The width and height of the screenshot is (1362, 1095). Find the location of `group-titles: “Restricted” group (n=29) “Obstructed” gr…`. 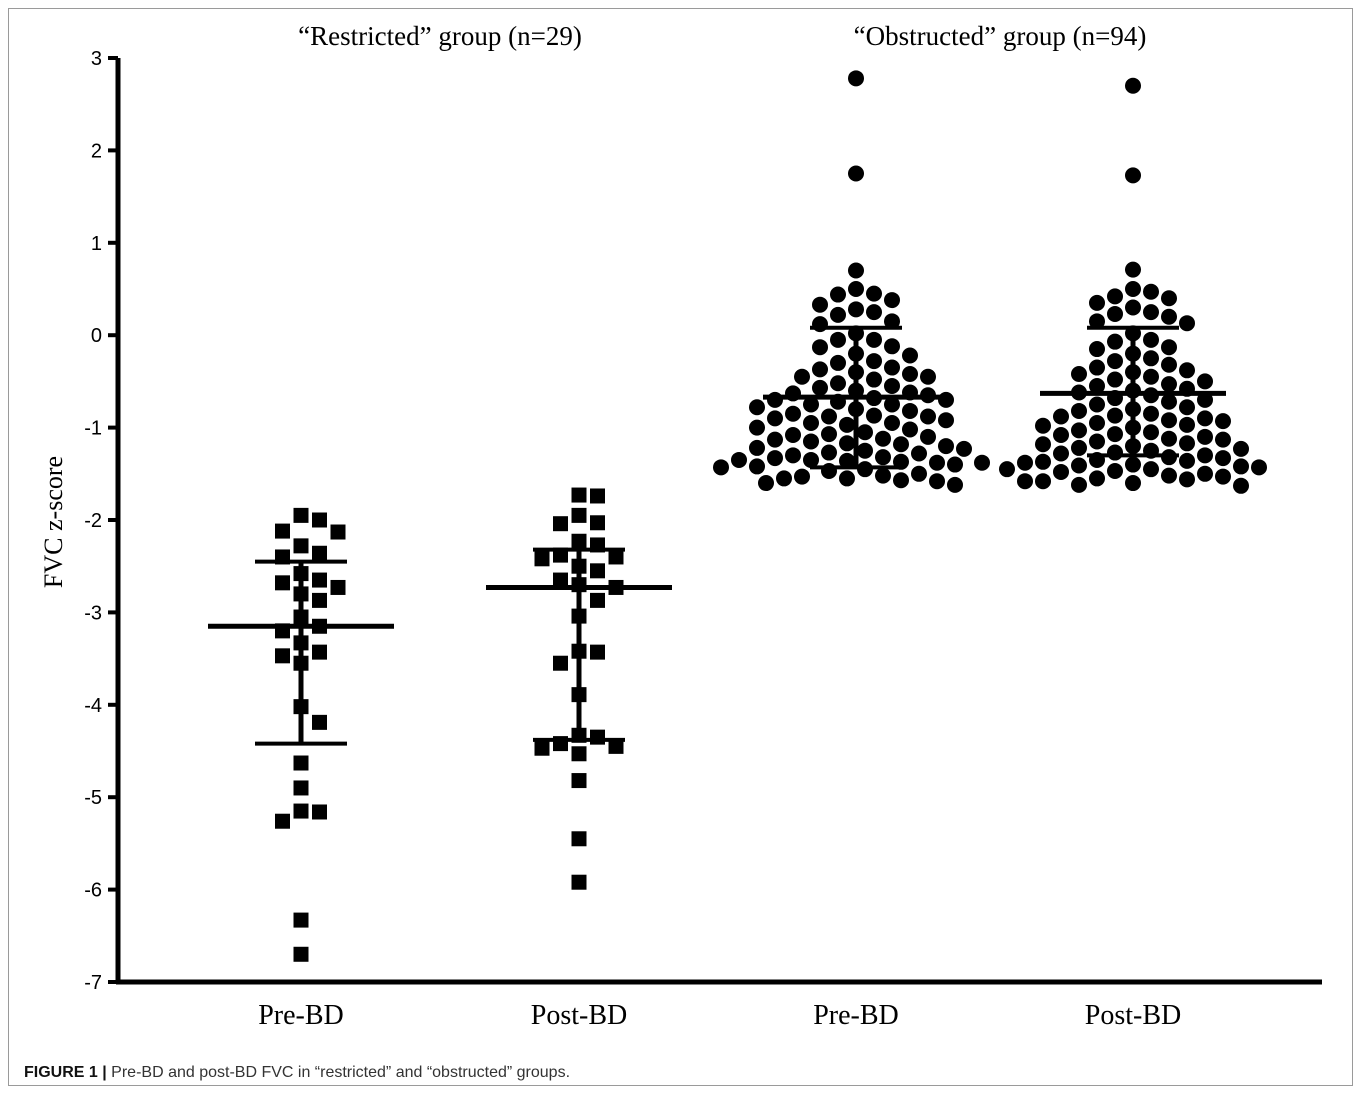

group-titles: “Restricted” group (n=29) “Obstructed” gr… is located at coordinates (722, 36).